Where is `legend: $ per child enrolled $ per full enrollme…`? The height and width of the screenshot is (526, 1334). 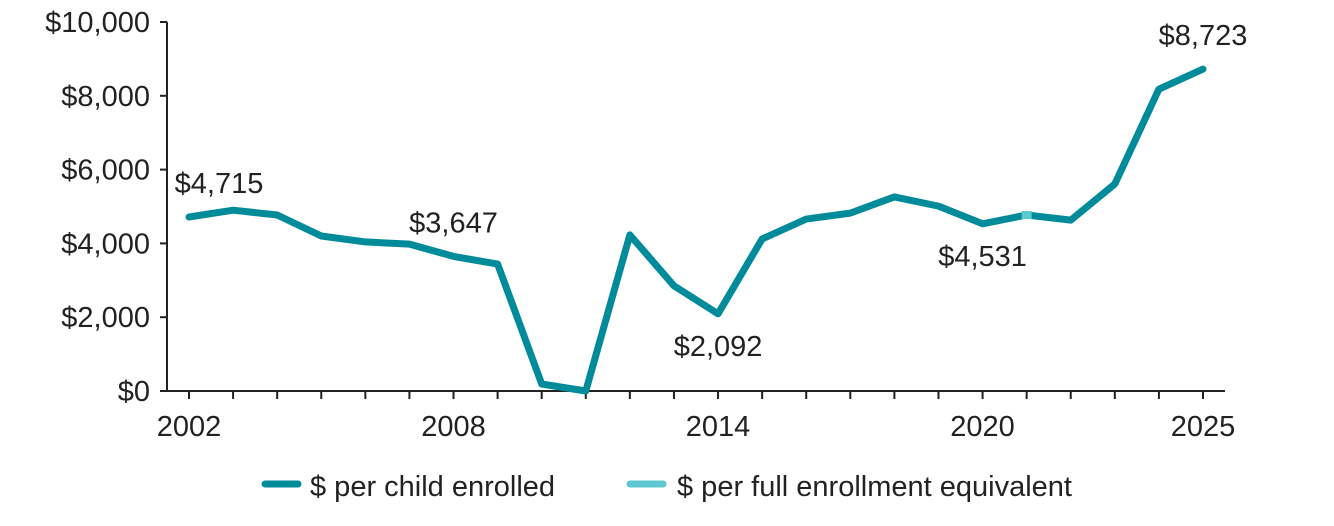 legend: $ per child enrolled $ per full enrollme… is located at coordinates (666, 487).